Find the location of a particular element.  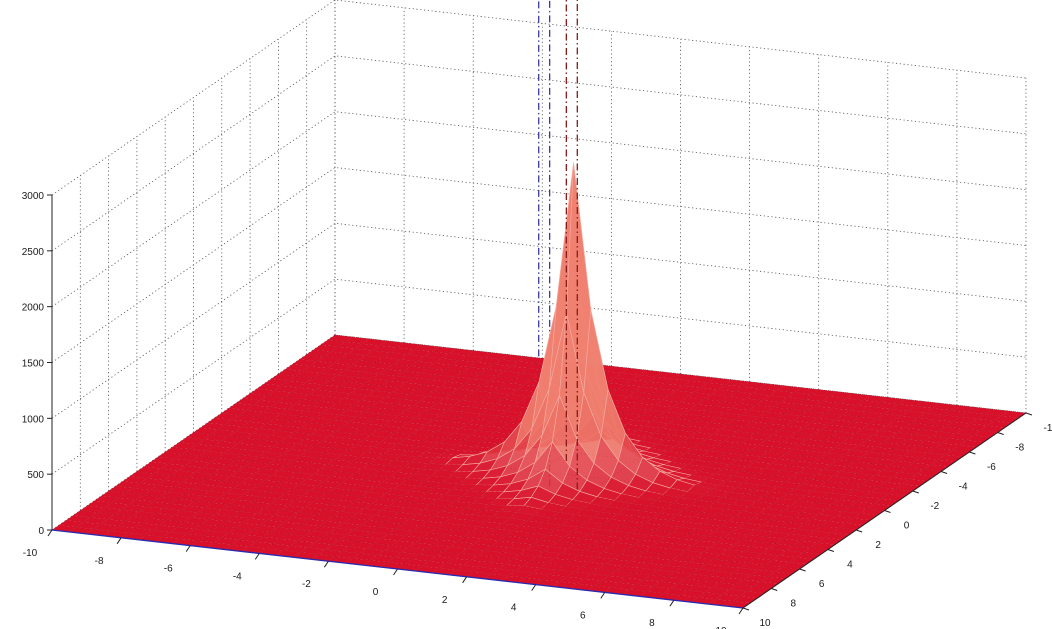

y-tick-label: 8 is located at coordinates (794, 604).